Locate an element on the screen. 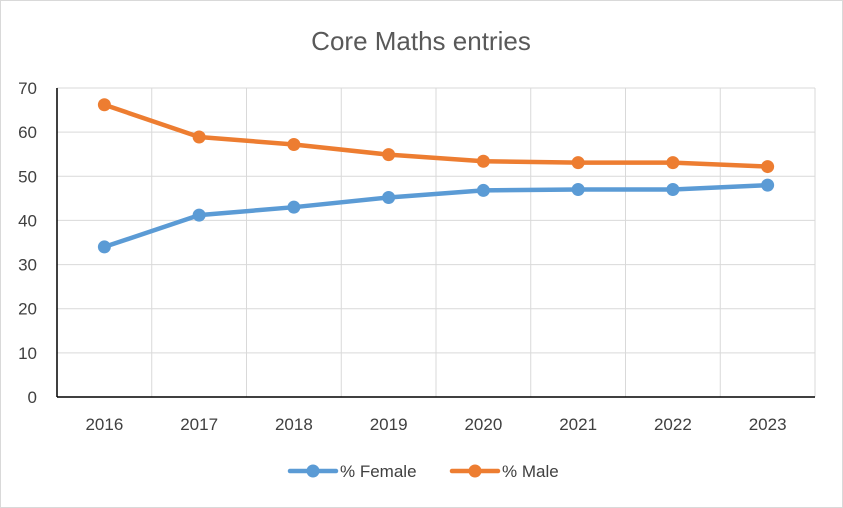 The height and width of the screenshot is (508, 843). y-tick-label: 0 is located at coordinates (32, 397).